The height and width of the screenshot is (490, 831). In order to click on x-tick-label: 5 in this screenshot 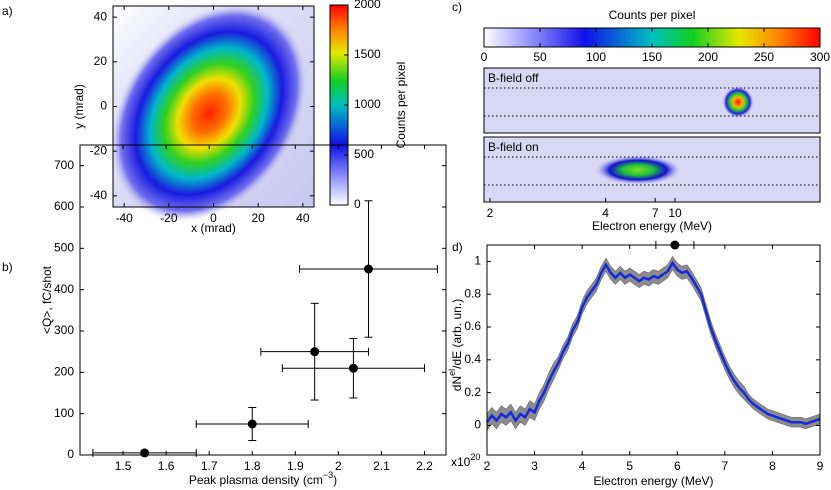, I will do `click(629, 466)`.